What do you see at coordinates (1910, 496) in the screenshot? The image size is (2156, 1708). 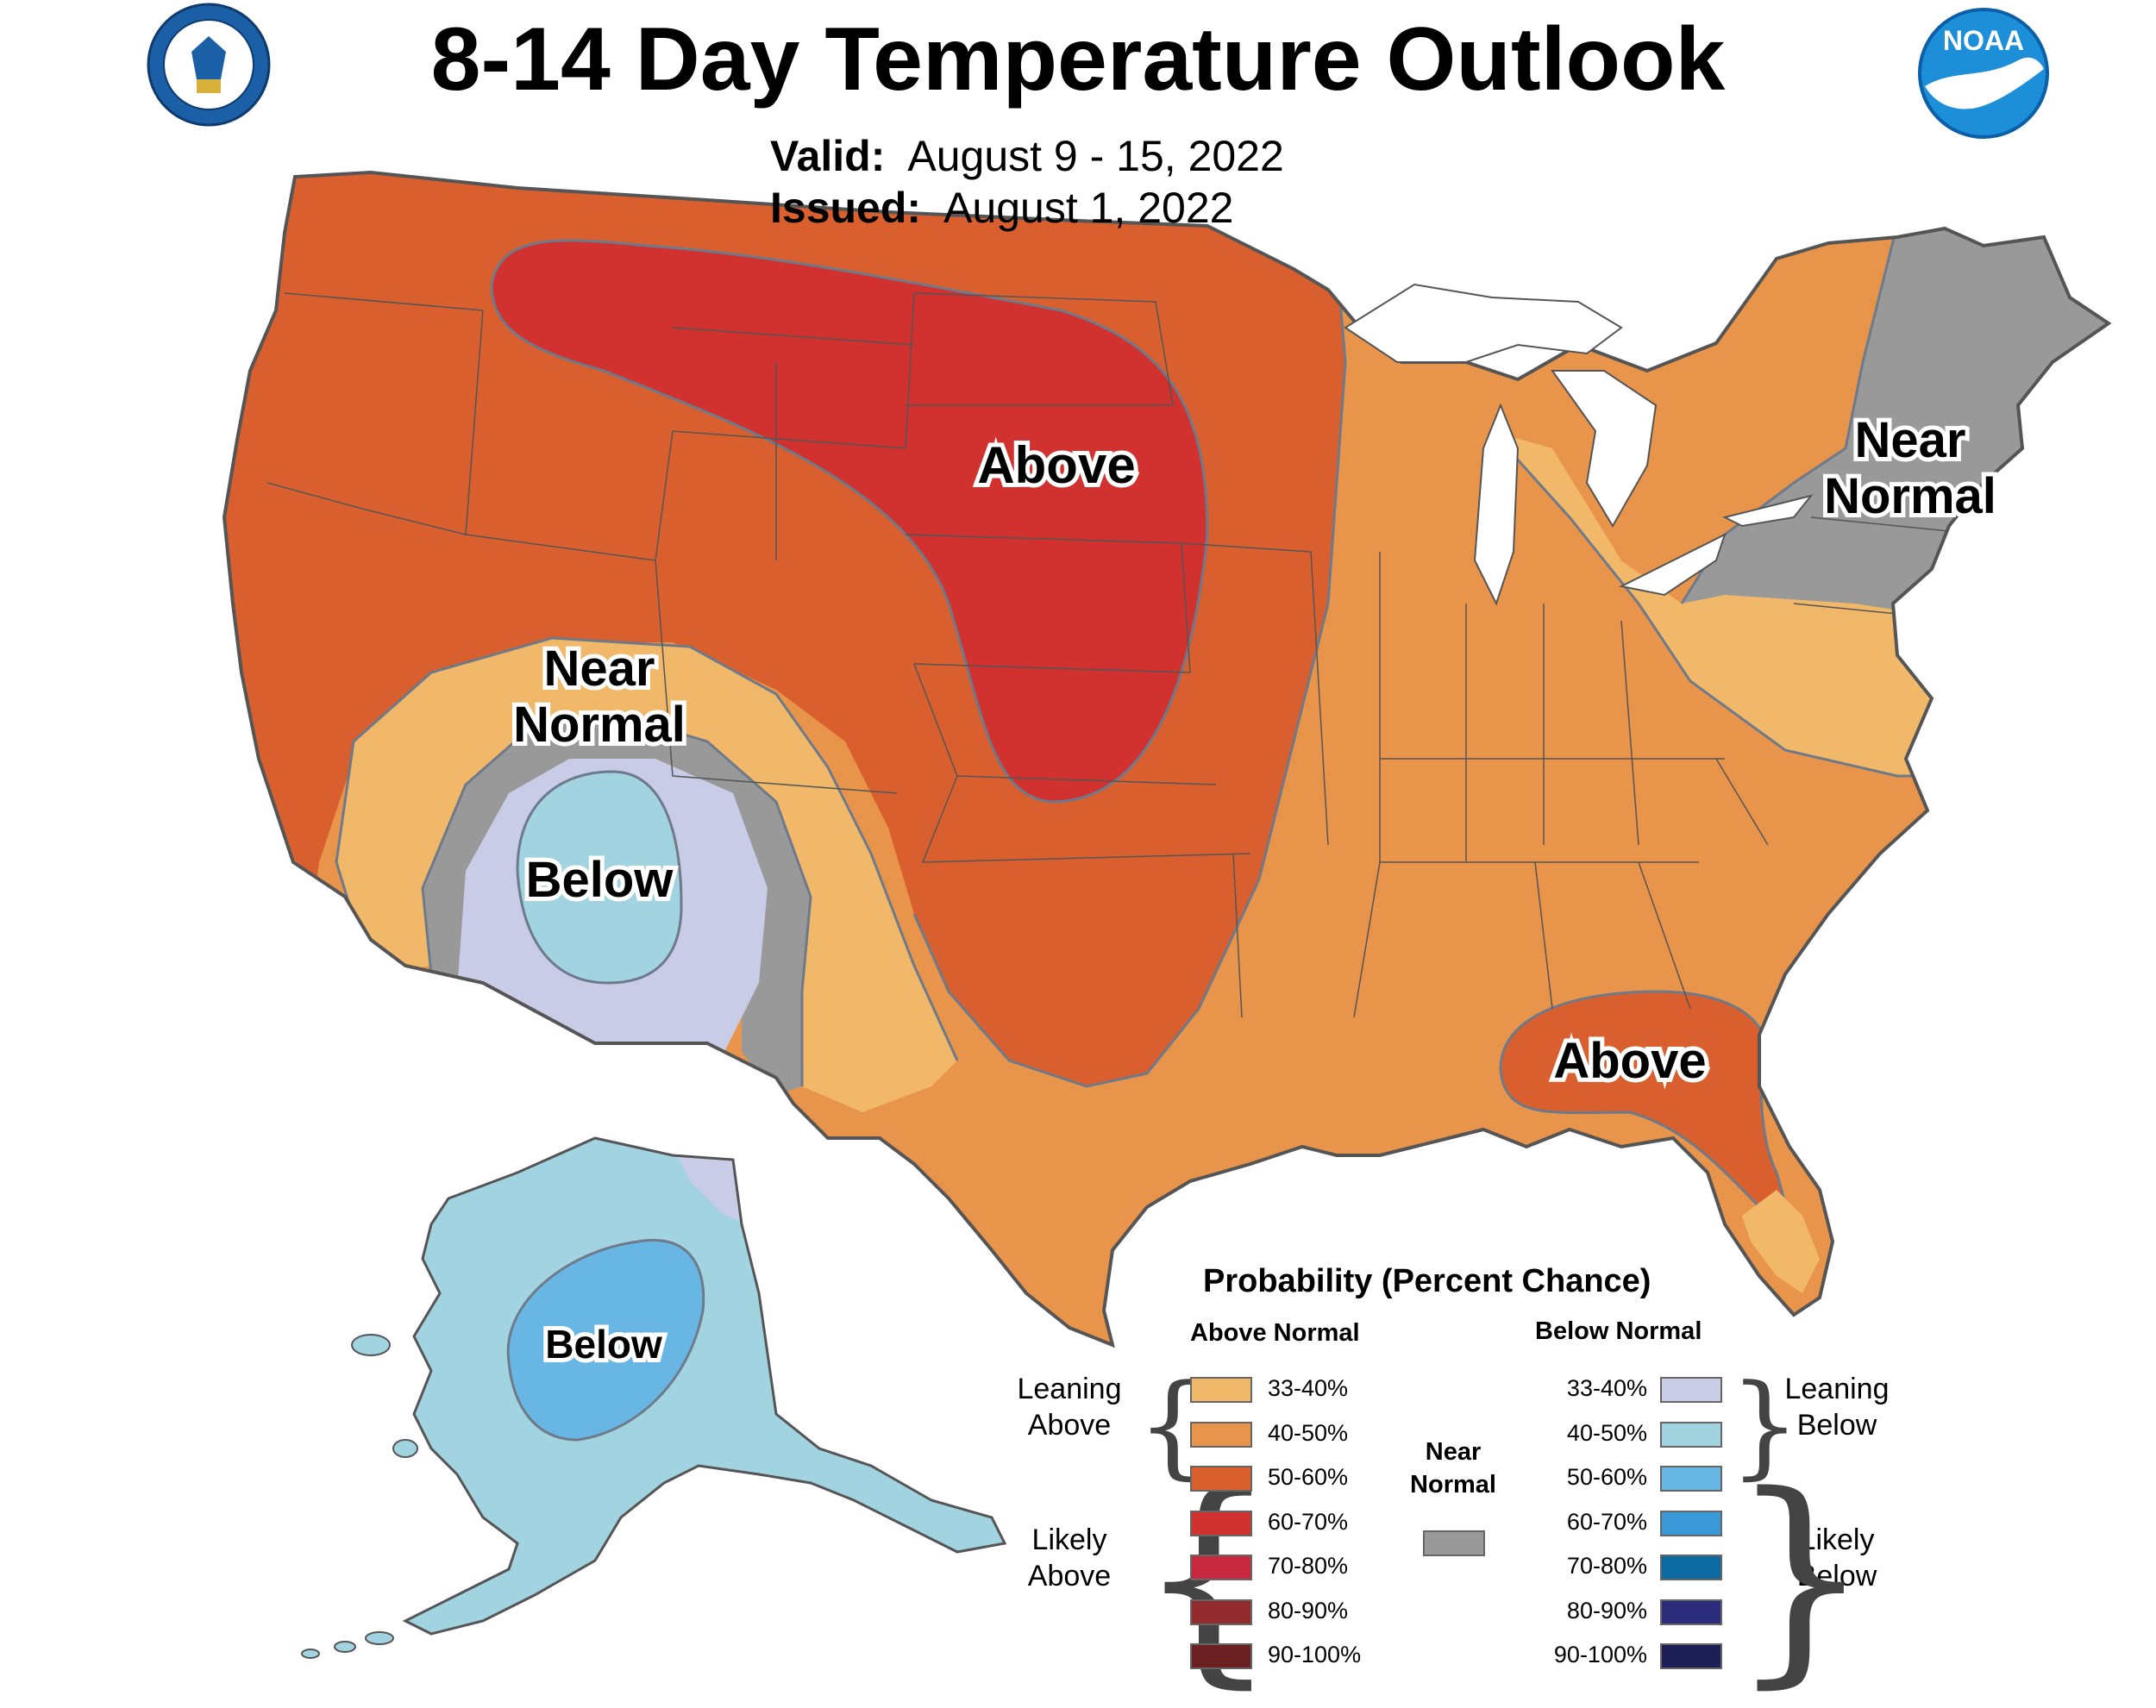 I see `label-near-northeast-2: Normal` at bounding box center [1910, 496].